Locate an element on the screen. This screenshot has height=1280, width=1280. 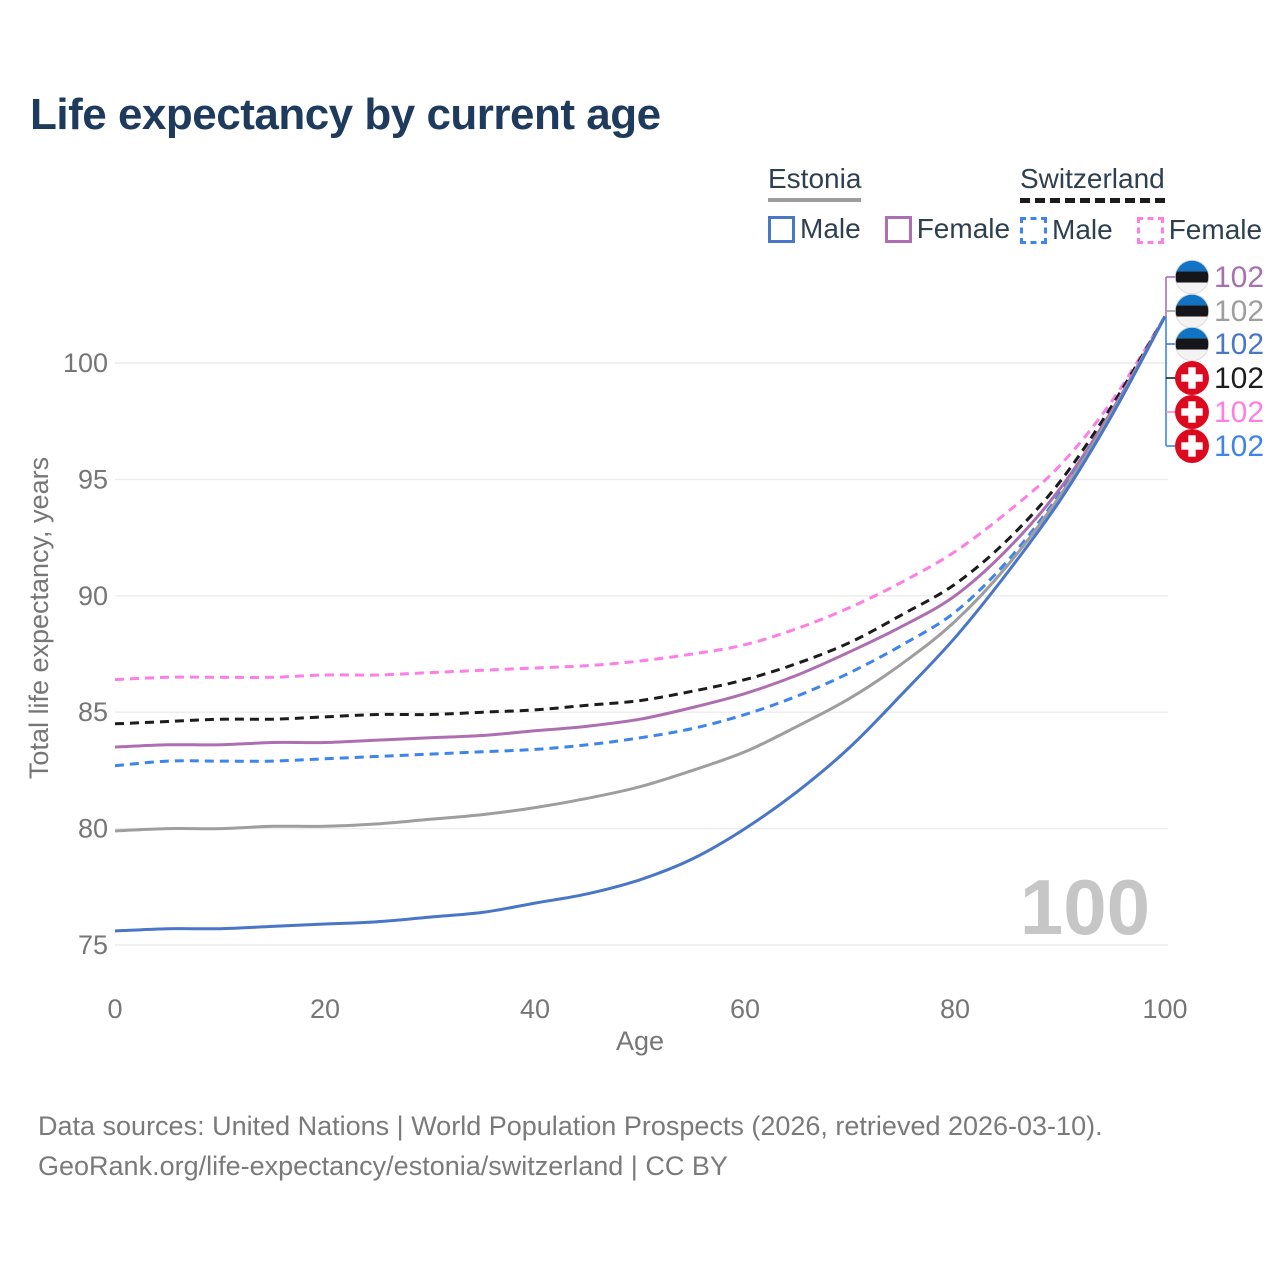
current-age-watermark: 100 is located at coordinates (1084, 907).